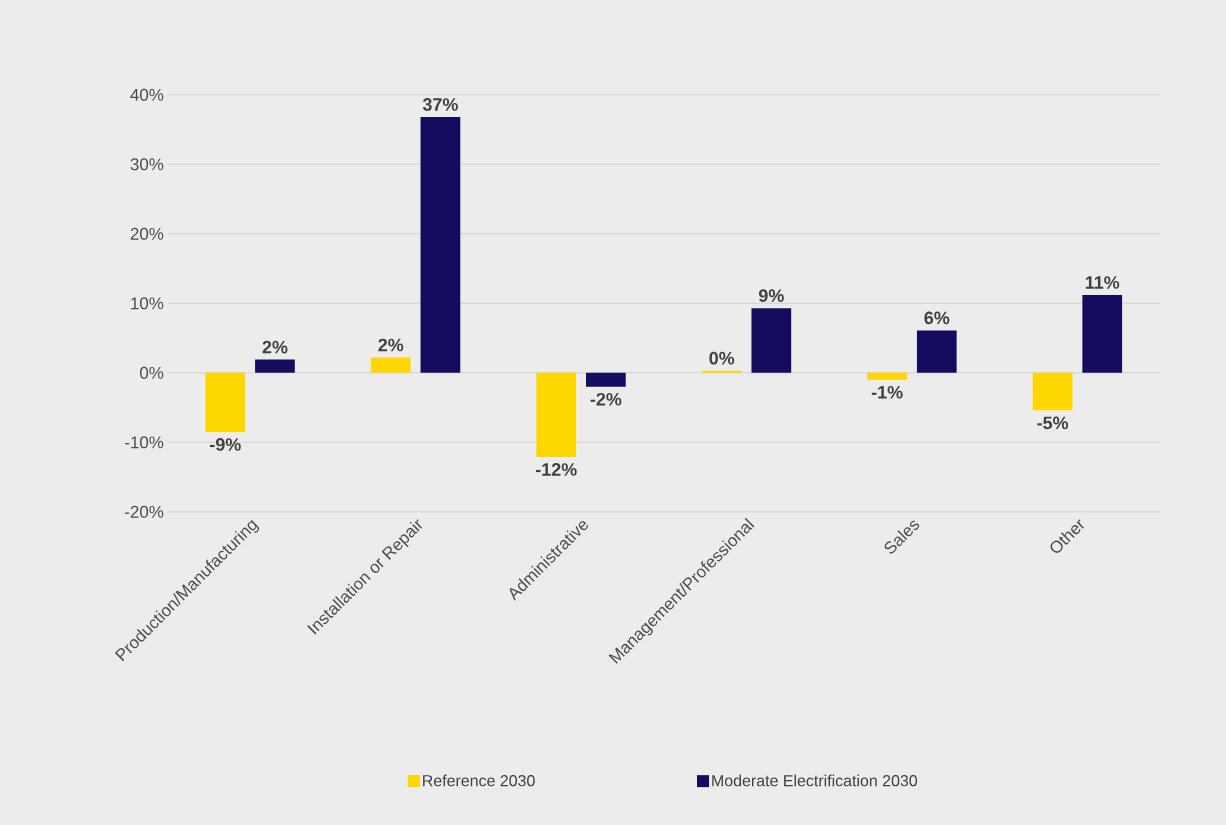 This screenshot has height=825, width=1226. Describe the element at coordinates (1102, 282) in the screenshot. I see `data-label: 11%` at that location.